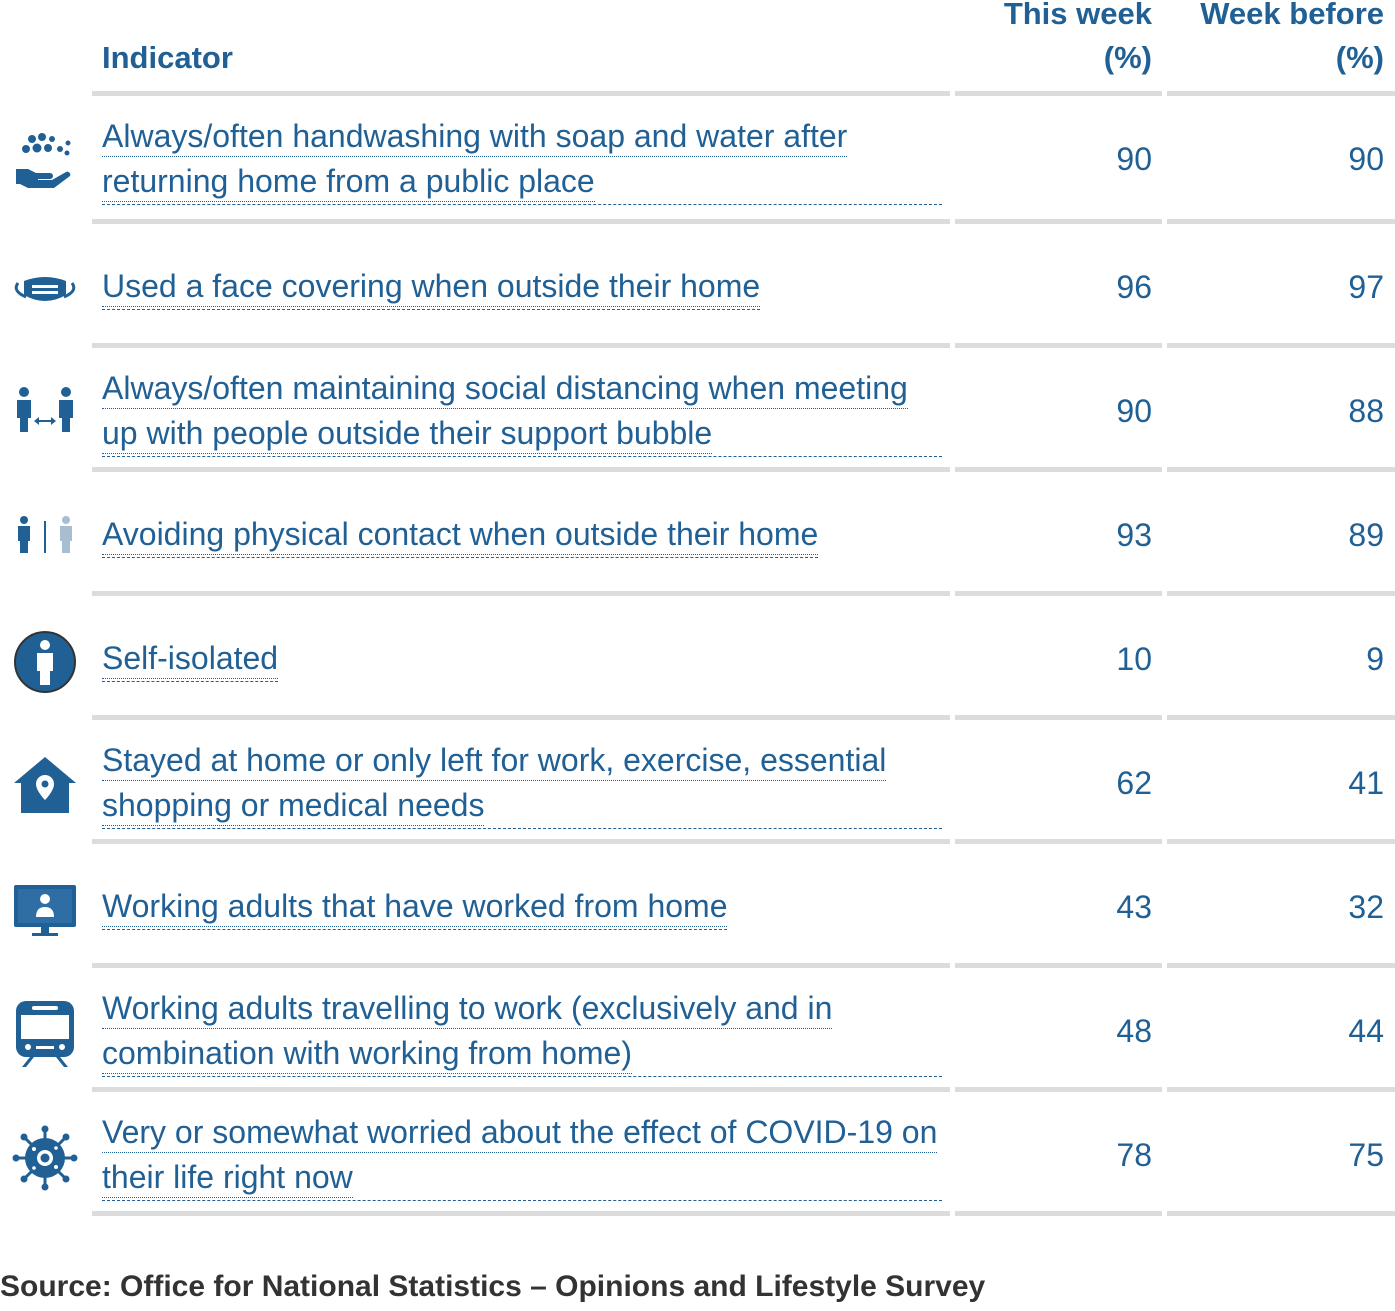 The image size is (1395, 1311). What do you see at coordinates (45, 538) in the screenshot?
I see `avoid-contact-icon` at bounding box center [45, 538].